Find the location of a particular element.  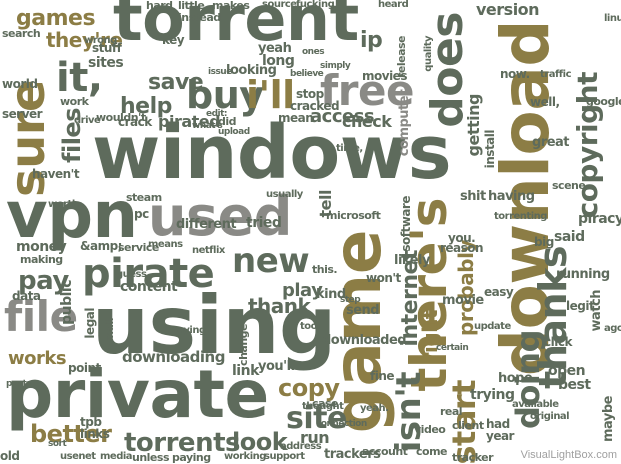

word-ago: ago is located at coordinates (612, 328).